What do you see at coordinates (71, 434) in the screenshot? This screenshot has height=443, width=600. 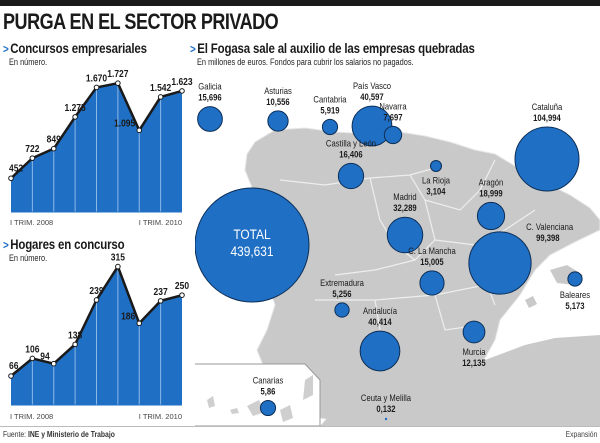 I see `source-text: INE y Ministerio de Trabajo` at bounding box center [71, 434].